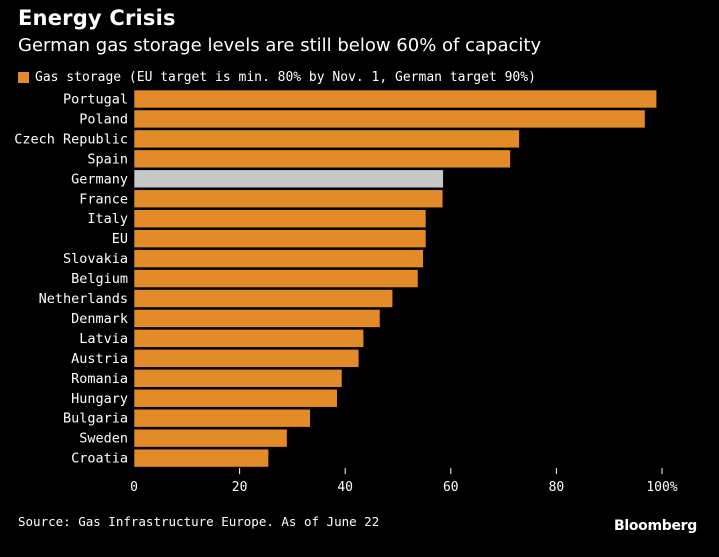 The image size is (719, 557). I want to click on category-label-bulgaria: Bulgaria, so click(95, 419).